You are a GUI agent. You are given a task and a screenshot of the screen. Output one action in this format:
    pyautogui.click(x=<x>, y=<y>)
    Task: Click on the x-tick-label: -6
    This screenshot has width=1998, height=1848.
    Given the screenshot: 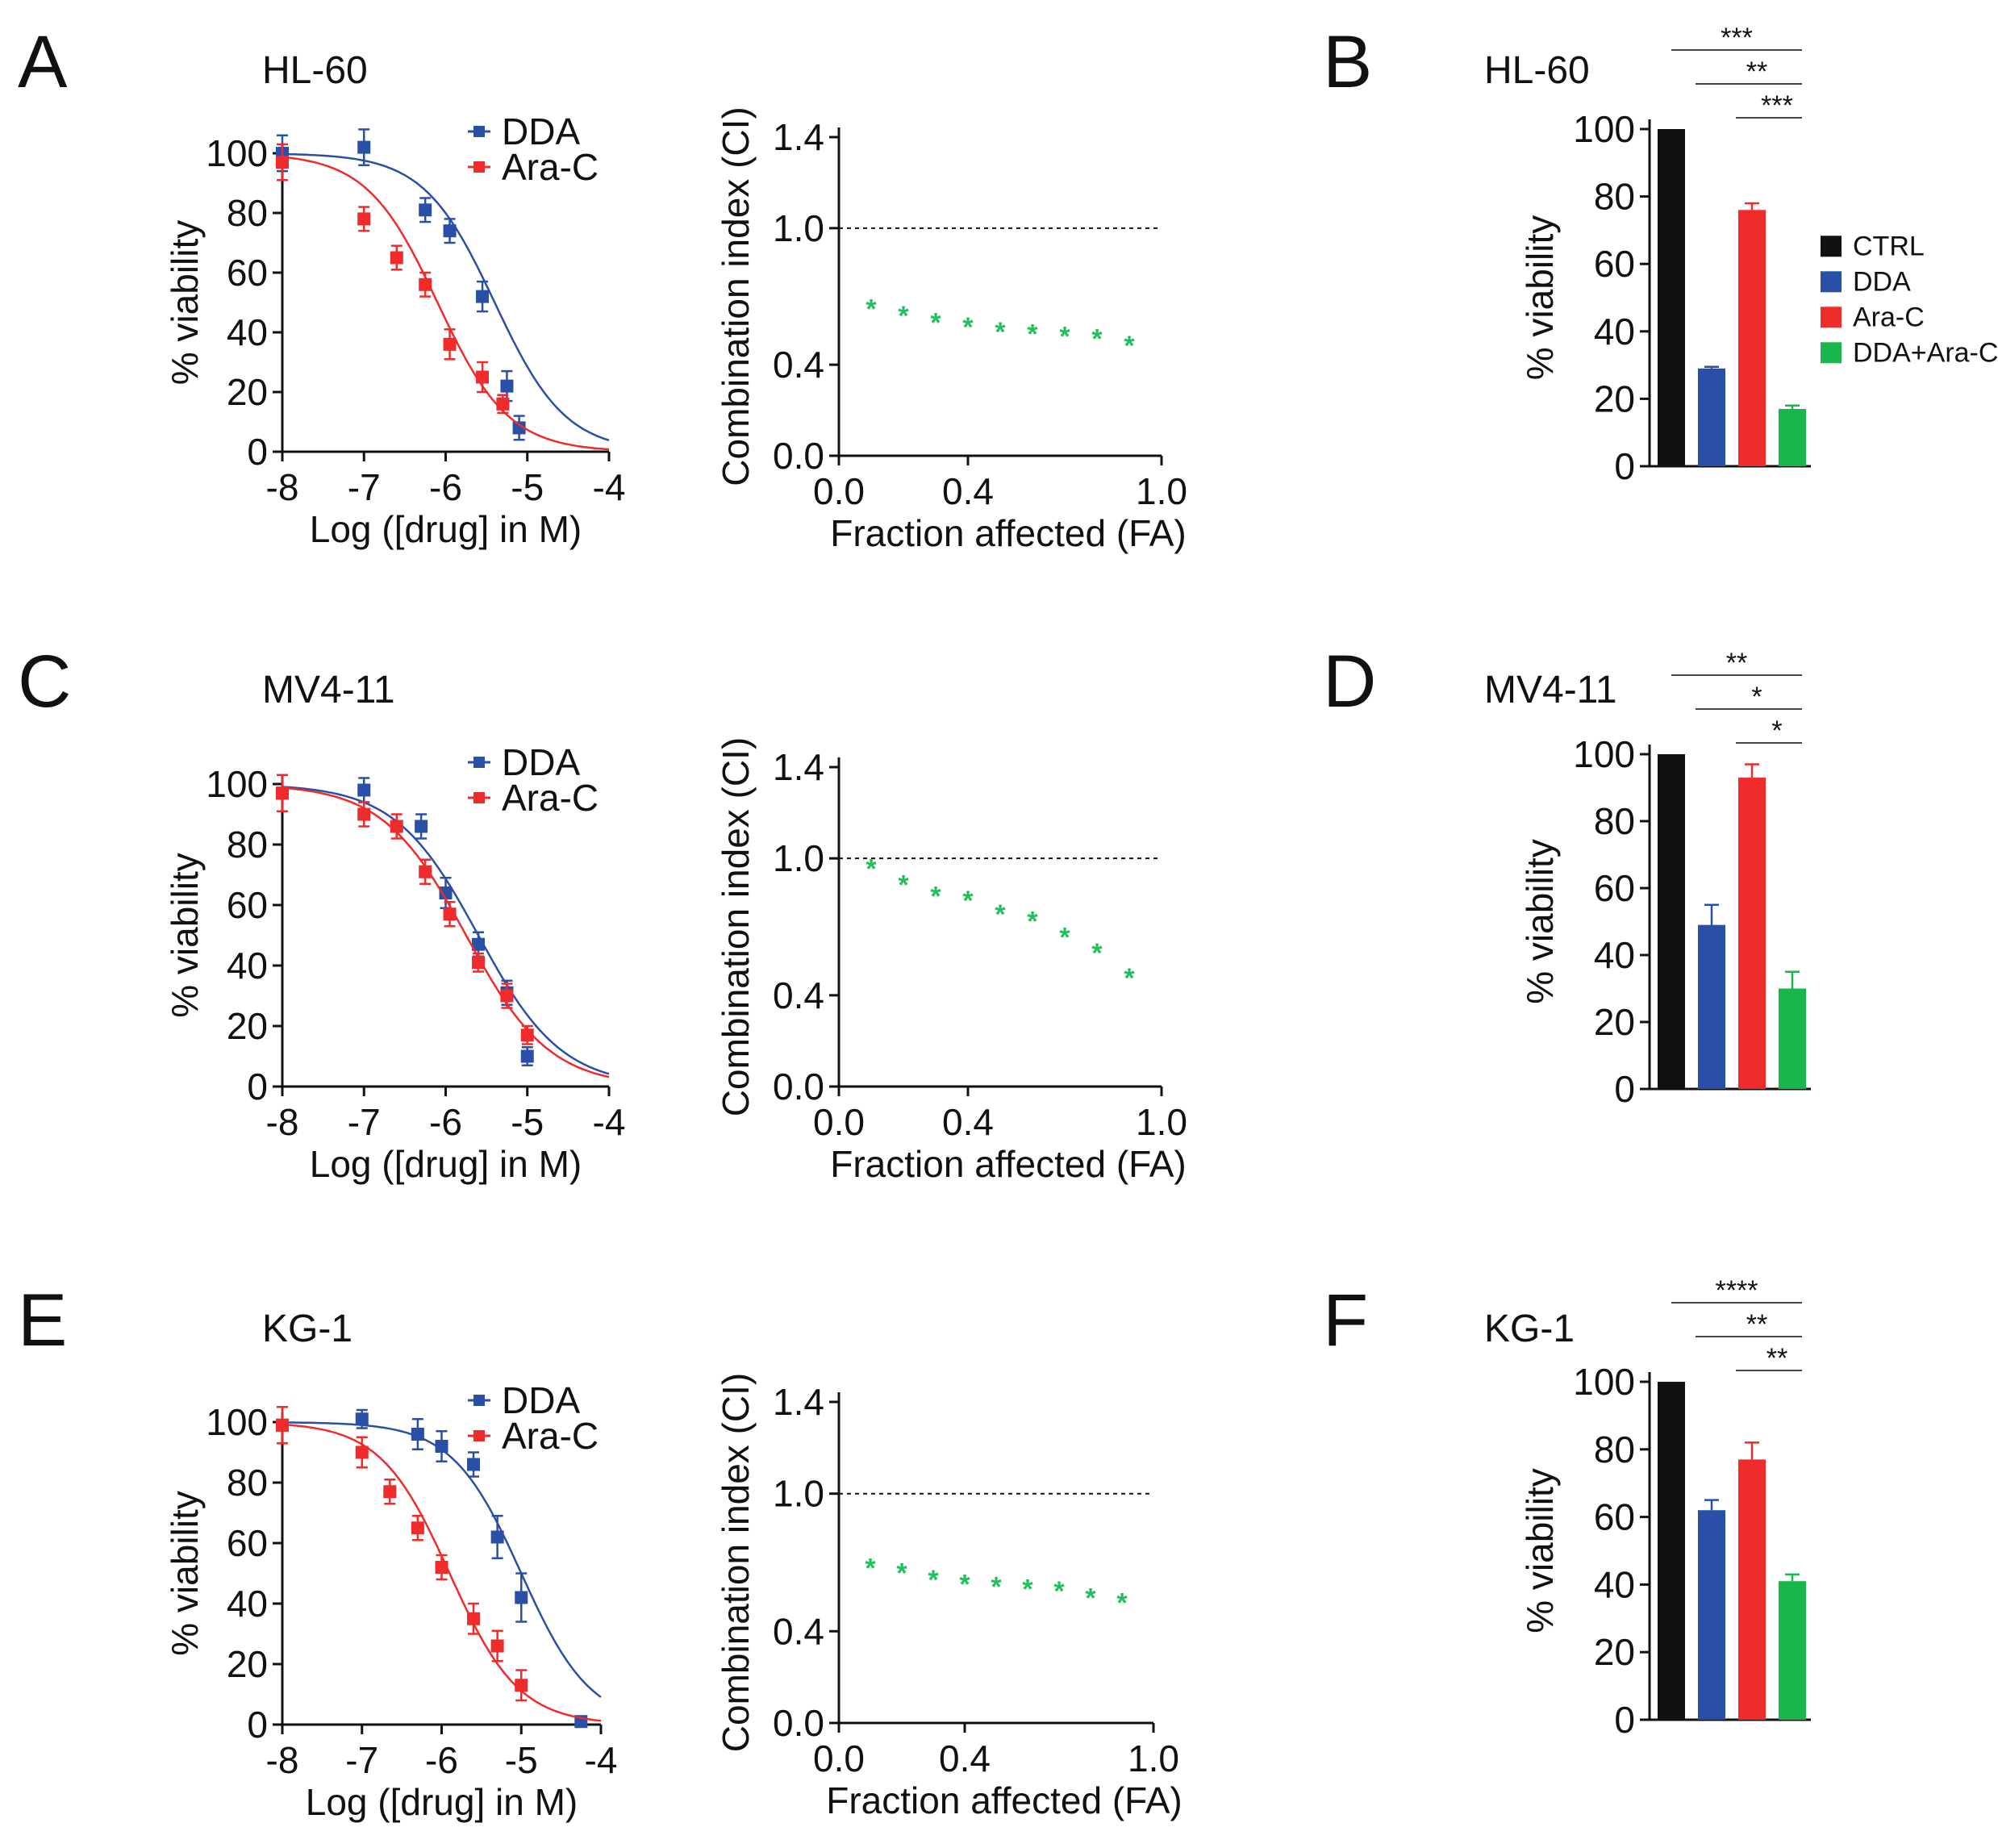 What is the action you would take?
    pyautogui.click(x=442, y=1760)
    